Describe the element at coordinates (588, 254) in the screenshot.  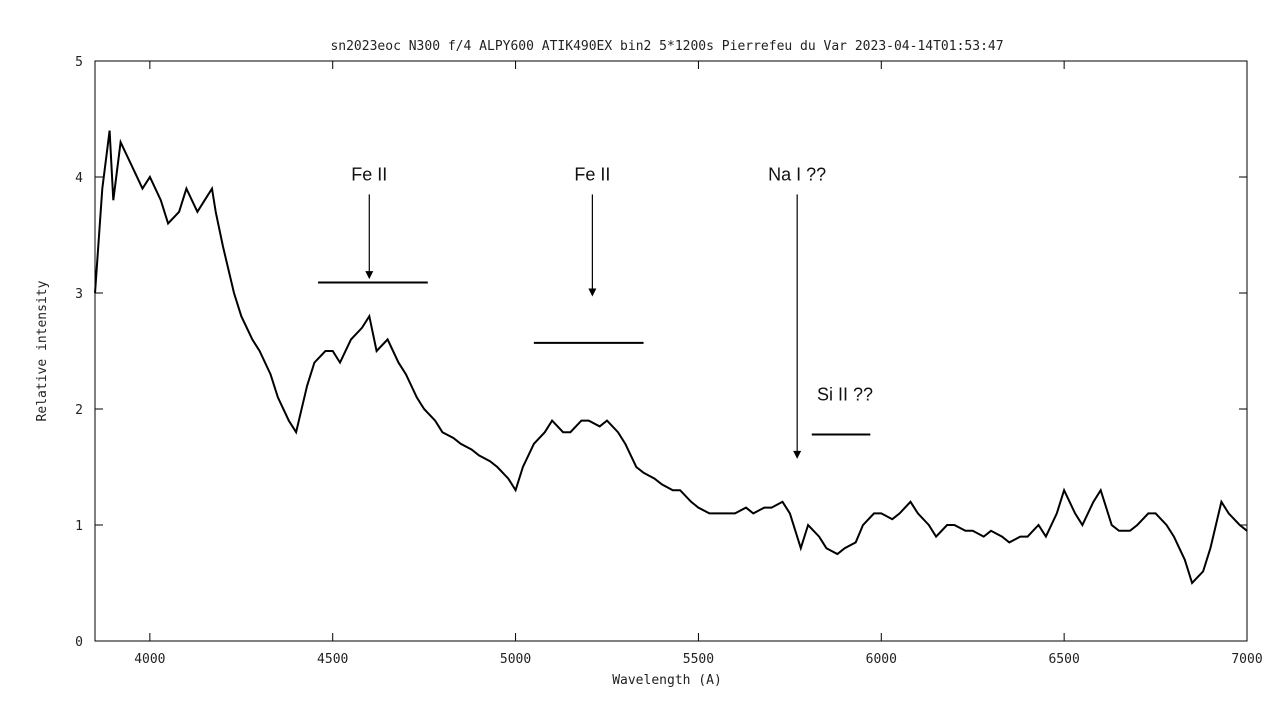
I see `annotation-2: Fe II` at that location.